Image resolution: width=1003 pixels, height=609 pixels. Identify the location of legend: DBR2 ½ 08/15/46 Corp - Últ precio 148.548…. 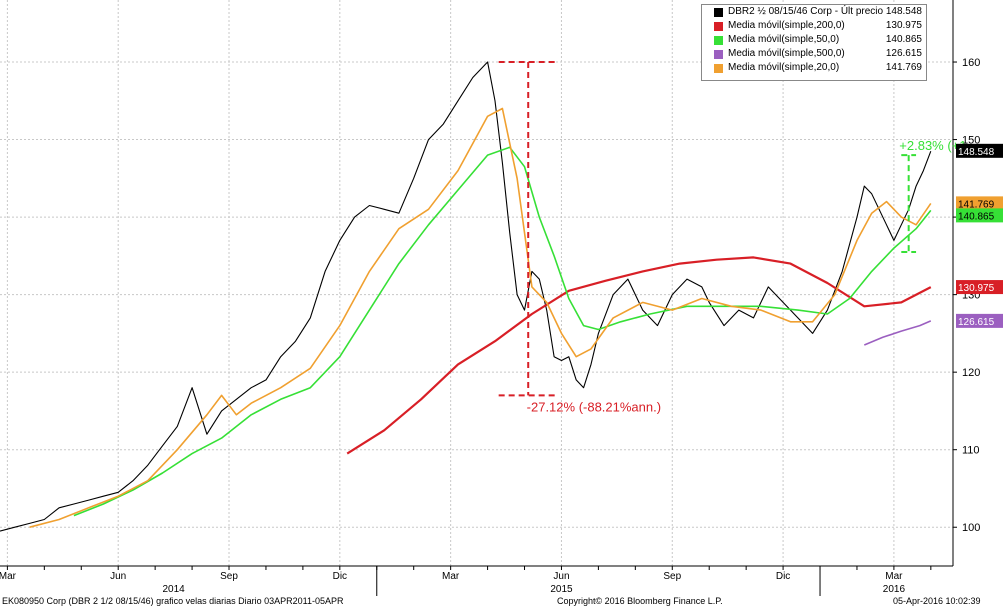
(814, 42).